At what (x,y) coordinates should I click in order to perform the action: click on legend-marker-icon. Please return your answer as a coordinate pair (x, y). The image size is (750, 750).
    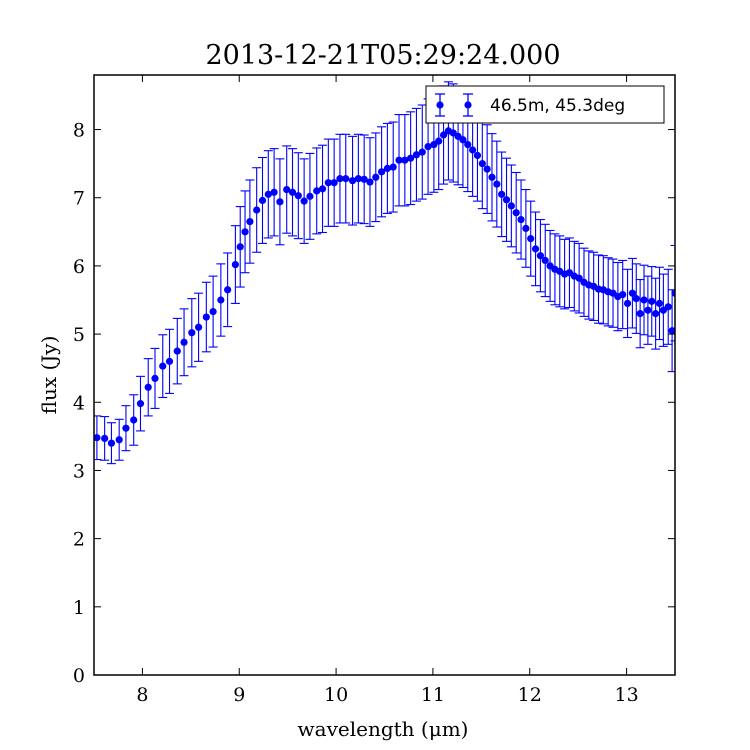
    Looking at the image, I should click on (454, 105).